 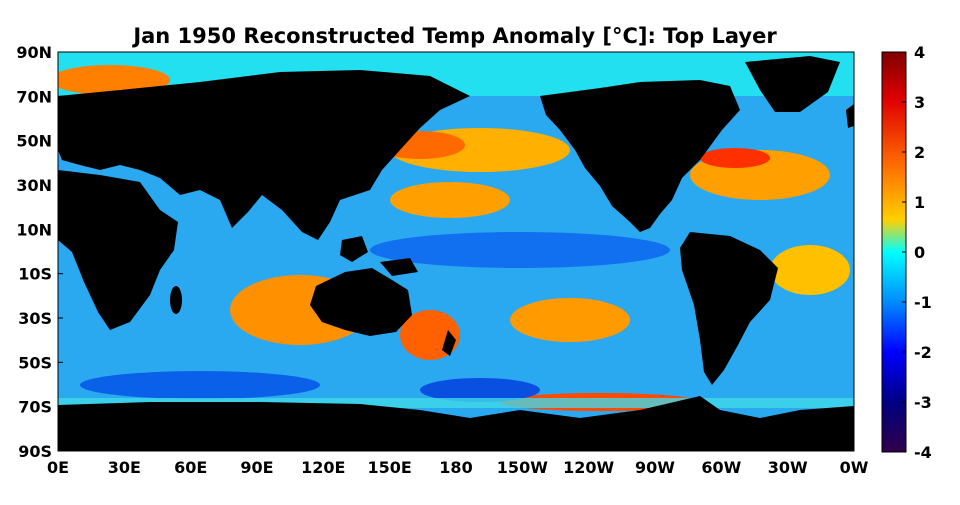 I want to click on colorbar-tick-label: 3, so click(x=919, y=102).